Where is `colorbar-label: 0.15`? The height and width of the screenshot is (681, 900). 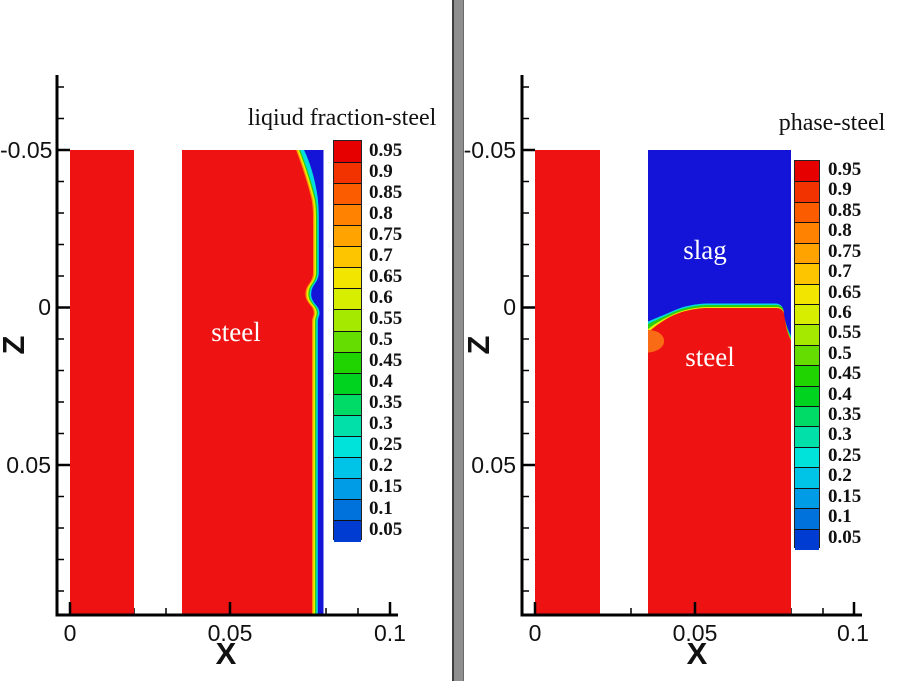
colorbar-label: 0.15 is located at coordinates (386, 487).